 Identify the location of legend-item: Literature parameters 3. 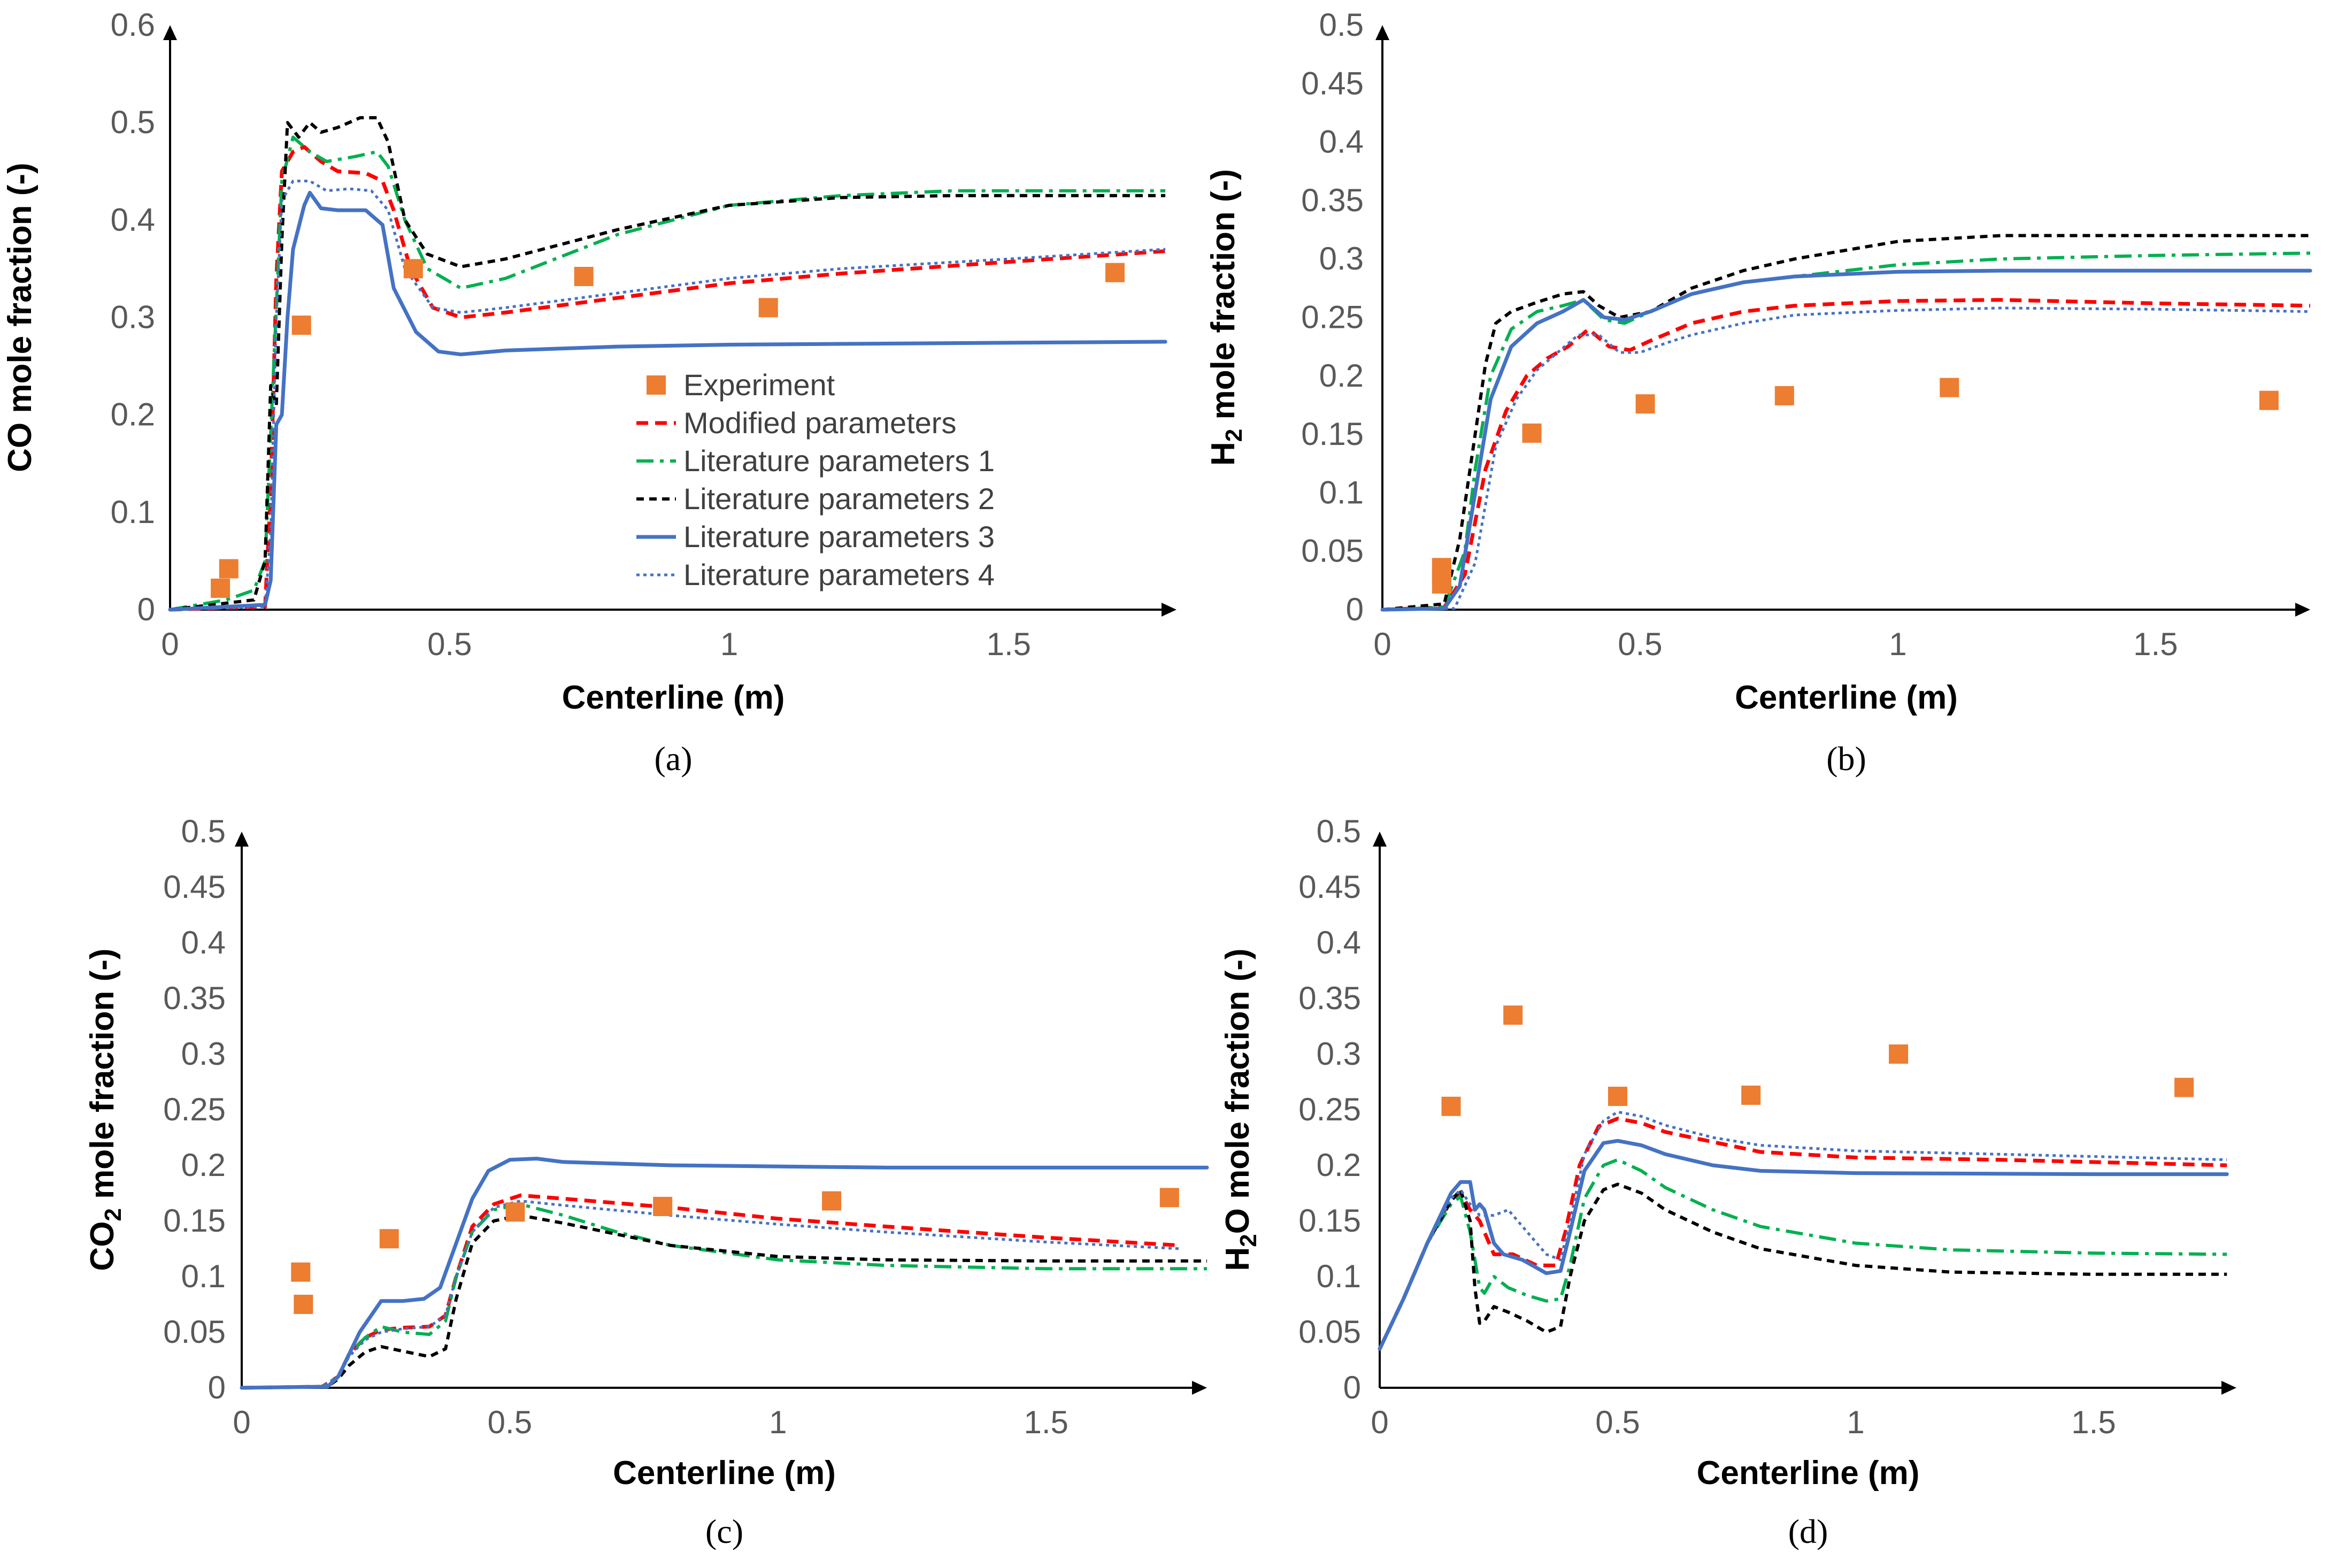
(816, 537).